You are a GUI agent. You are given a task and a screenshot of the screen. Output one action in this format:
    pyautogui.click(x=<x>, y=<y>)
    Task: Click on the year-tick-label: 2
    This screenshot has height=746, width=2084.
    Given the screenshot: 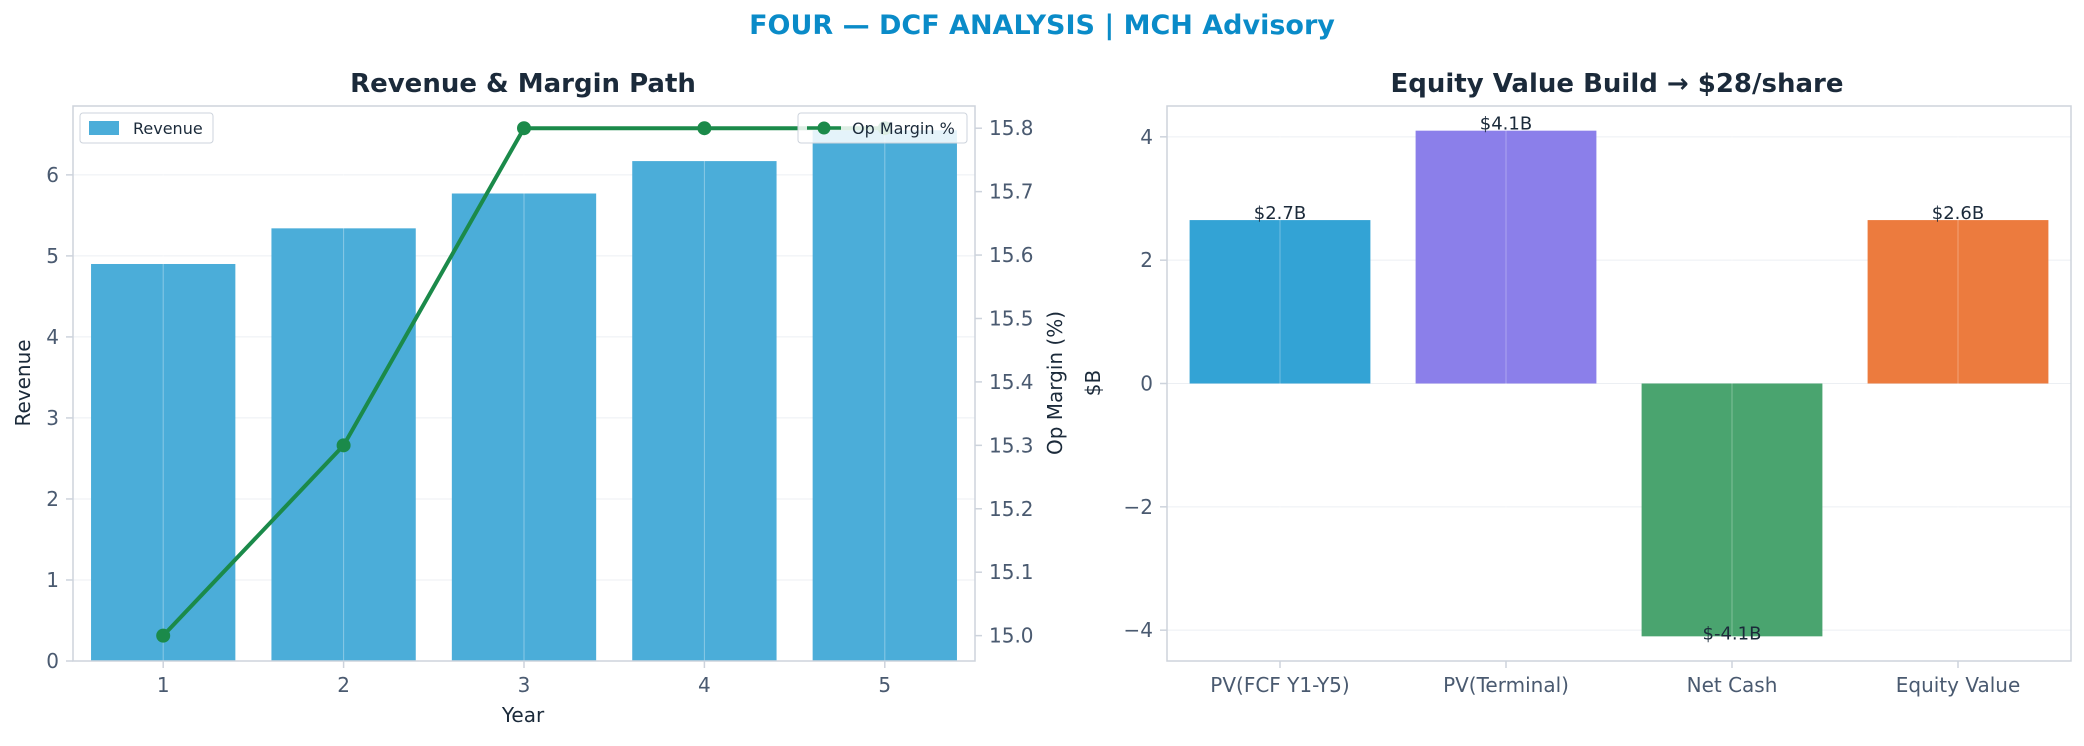 What is the action you would take?
    pyautogui.click(x=343, y=685)
    